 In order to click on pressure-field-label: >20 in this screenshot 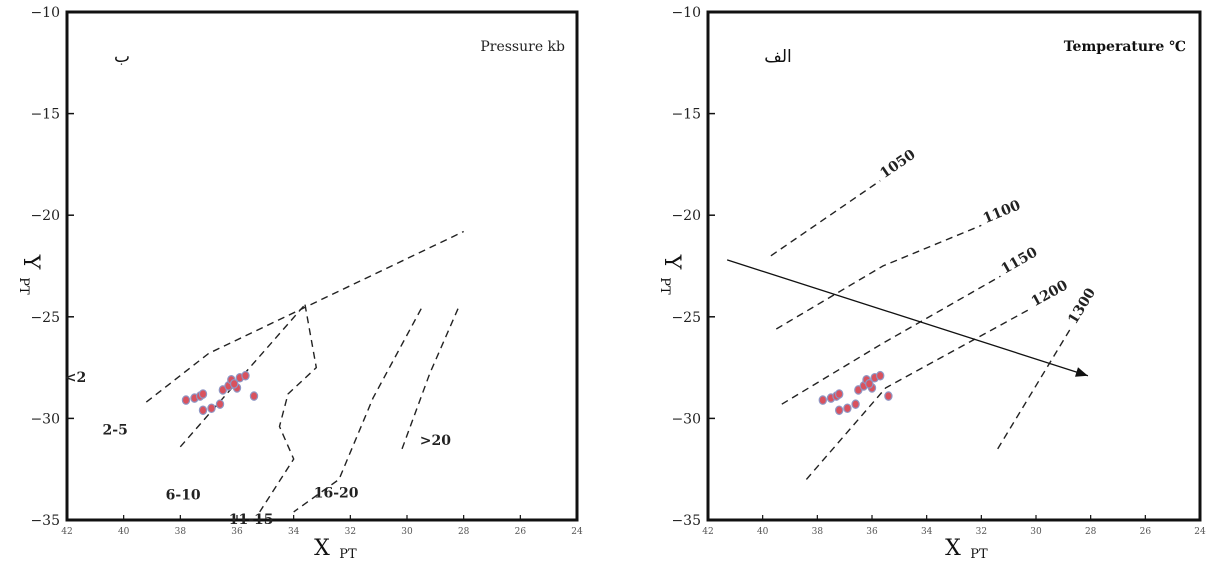, I will do `click(435, 441)`.